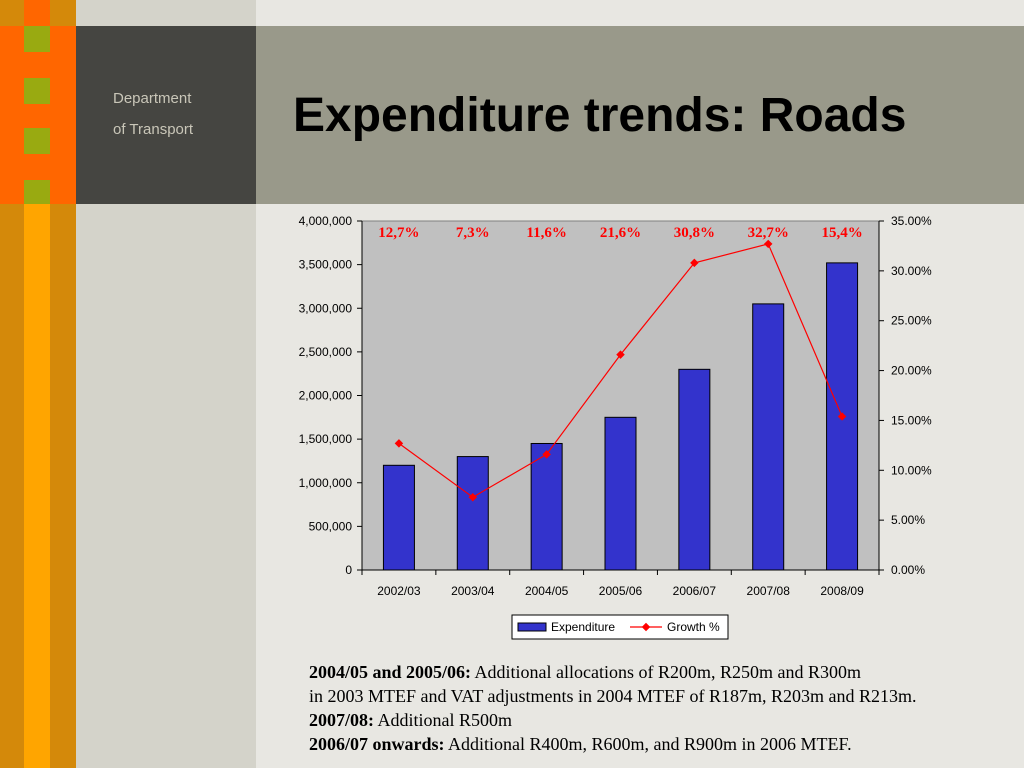 Image resolution: width=1024 pixels, height=768 pixels. I want to click on department-box, so click(166, 115).